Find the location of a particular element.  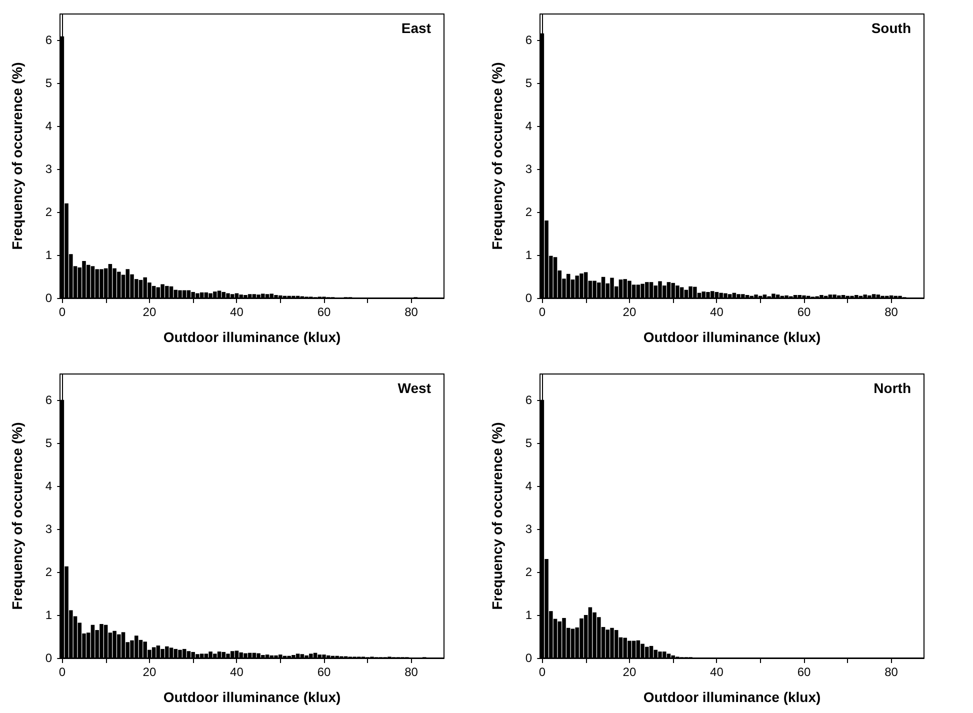

chart-title: West is located at coordinates (415, 388).